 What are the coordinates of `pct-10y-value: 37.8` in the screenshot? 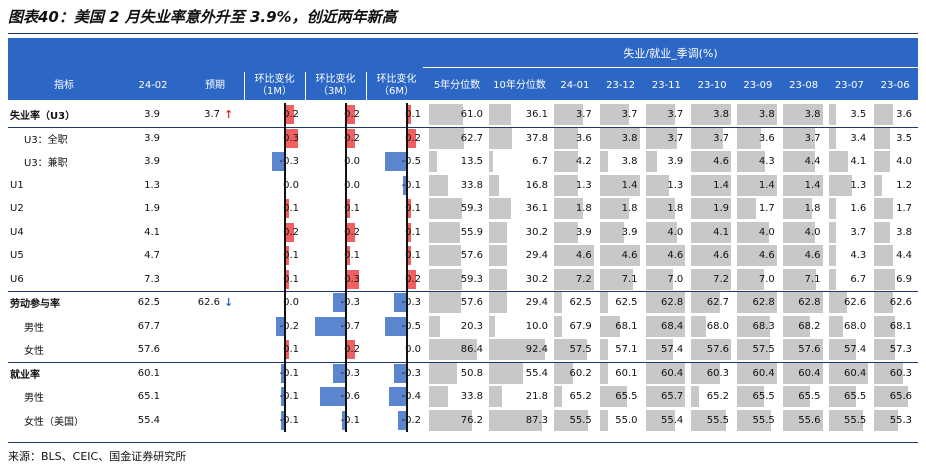 It's located at (536, 138).